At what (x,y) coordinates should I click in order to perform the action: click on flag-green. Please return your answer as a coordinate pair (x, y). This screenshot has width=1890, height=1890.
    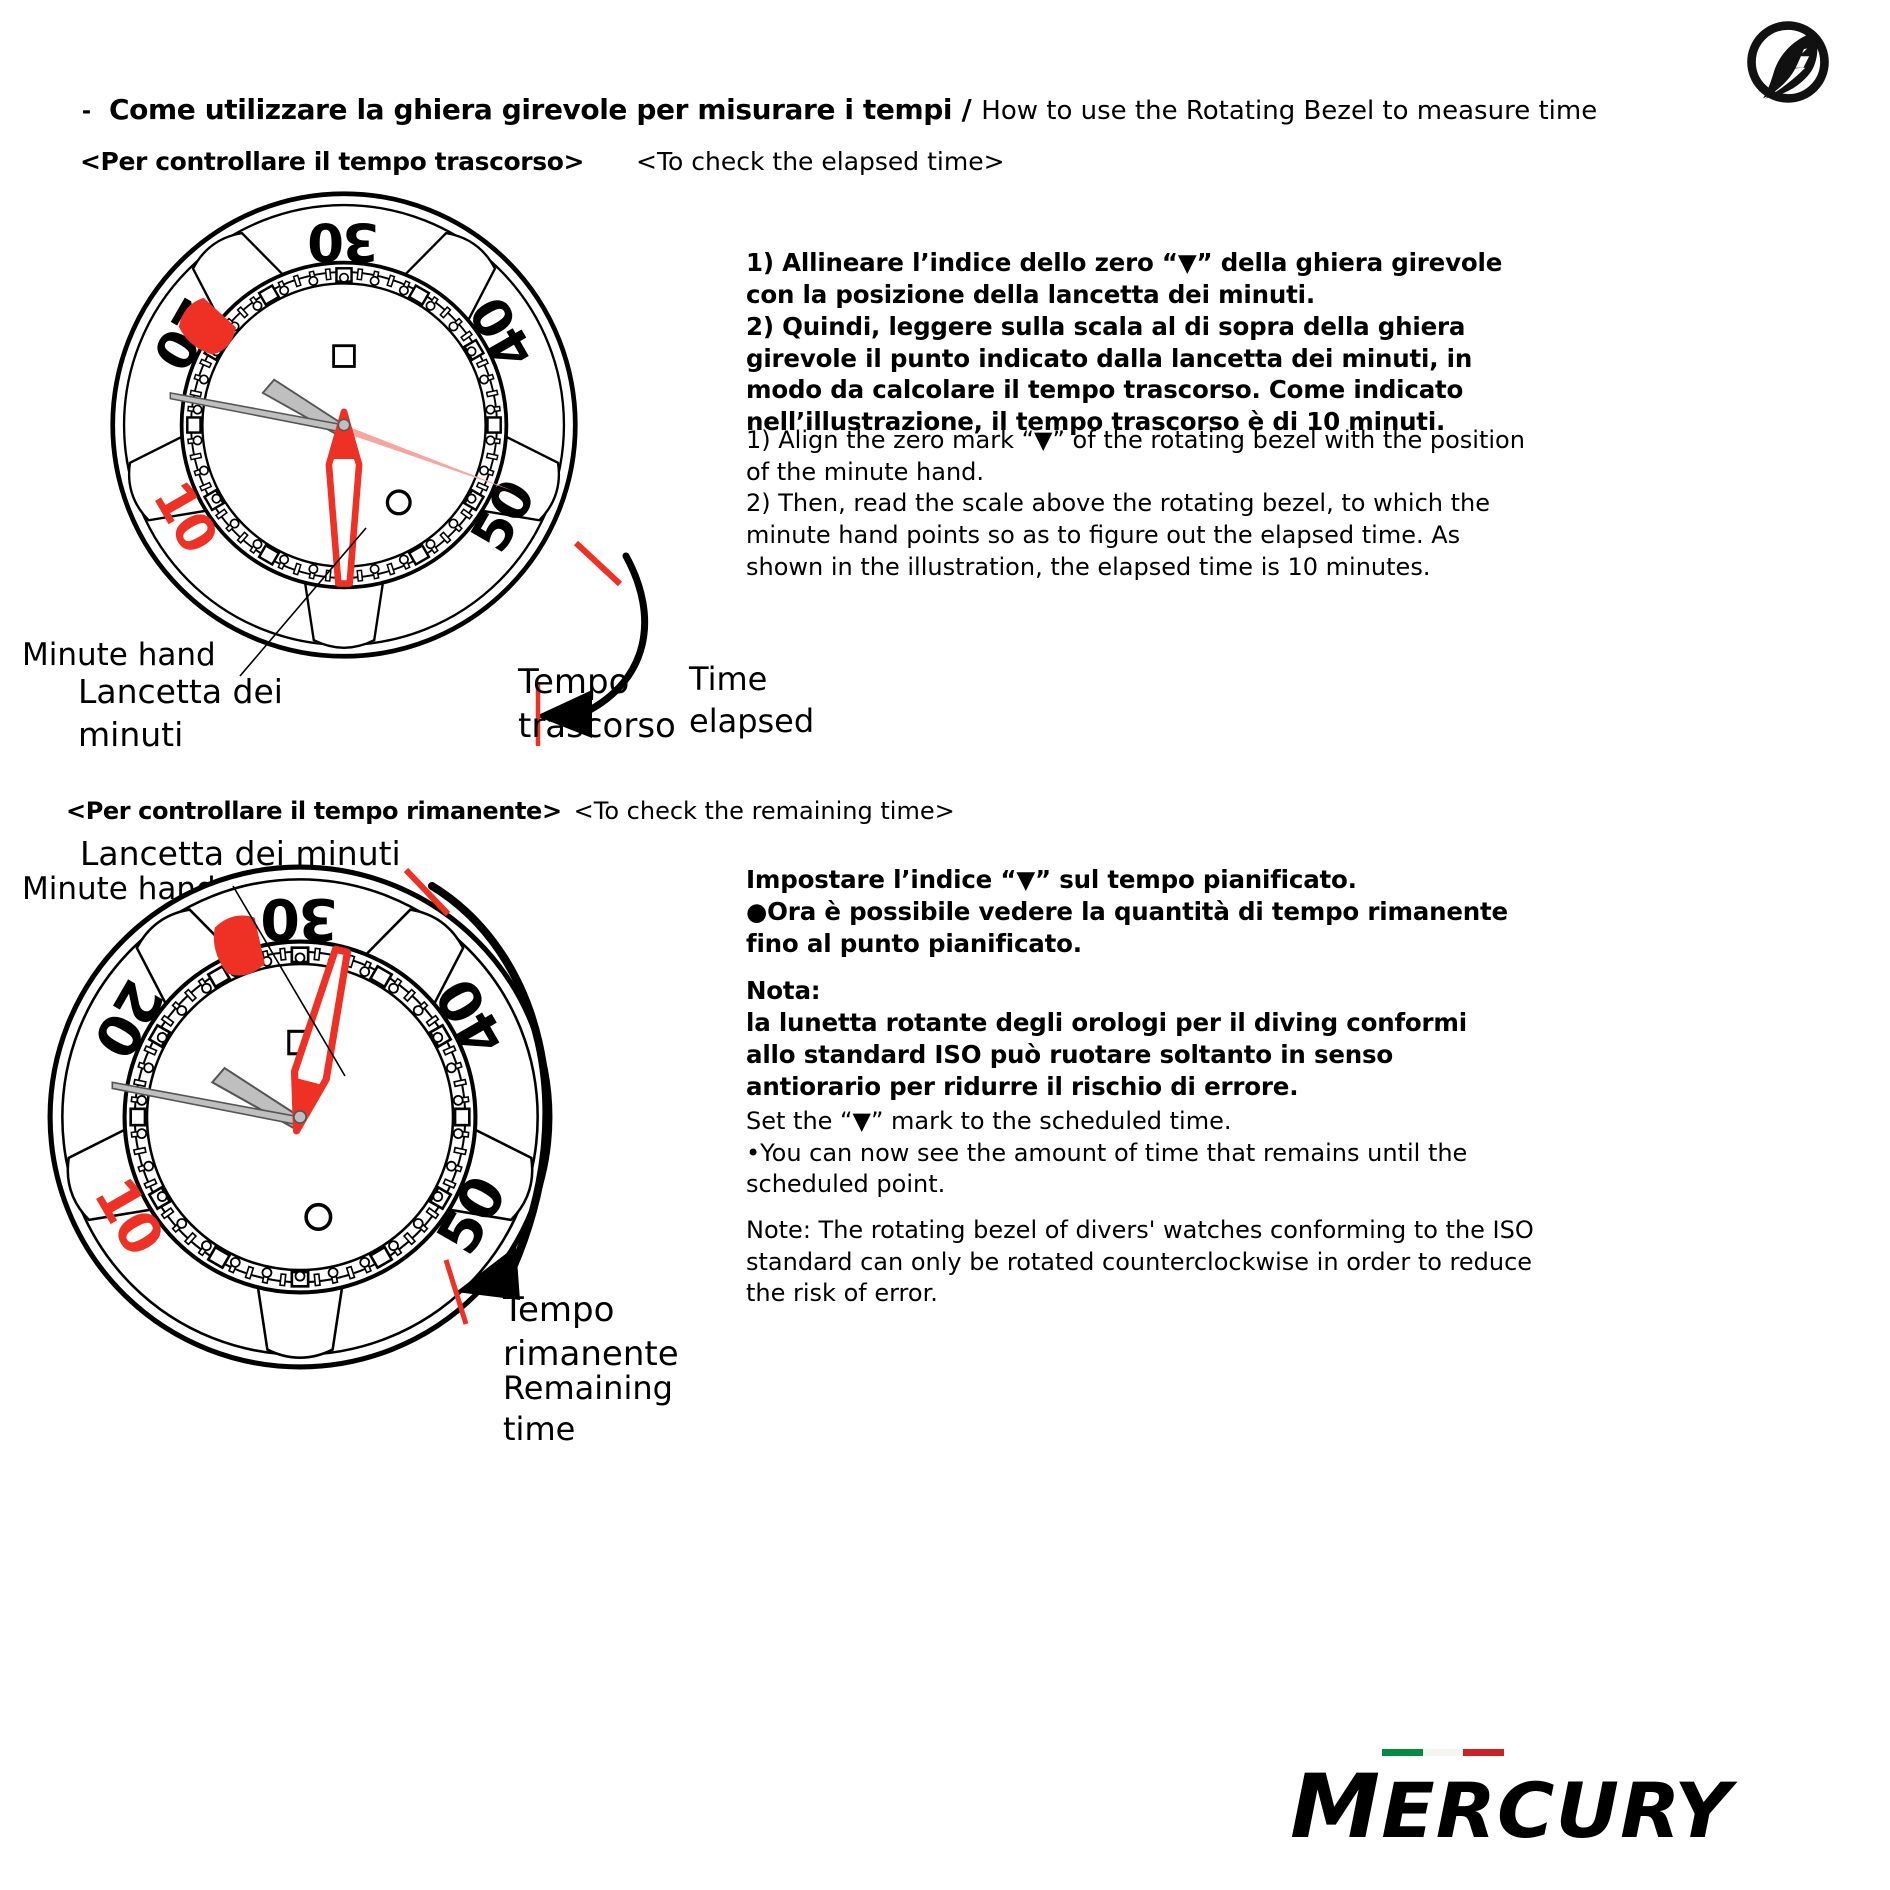
    Looking at the image, I should click on (1402, 1752).